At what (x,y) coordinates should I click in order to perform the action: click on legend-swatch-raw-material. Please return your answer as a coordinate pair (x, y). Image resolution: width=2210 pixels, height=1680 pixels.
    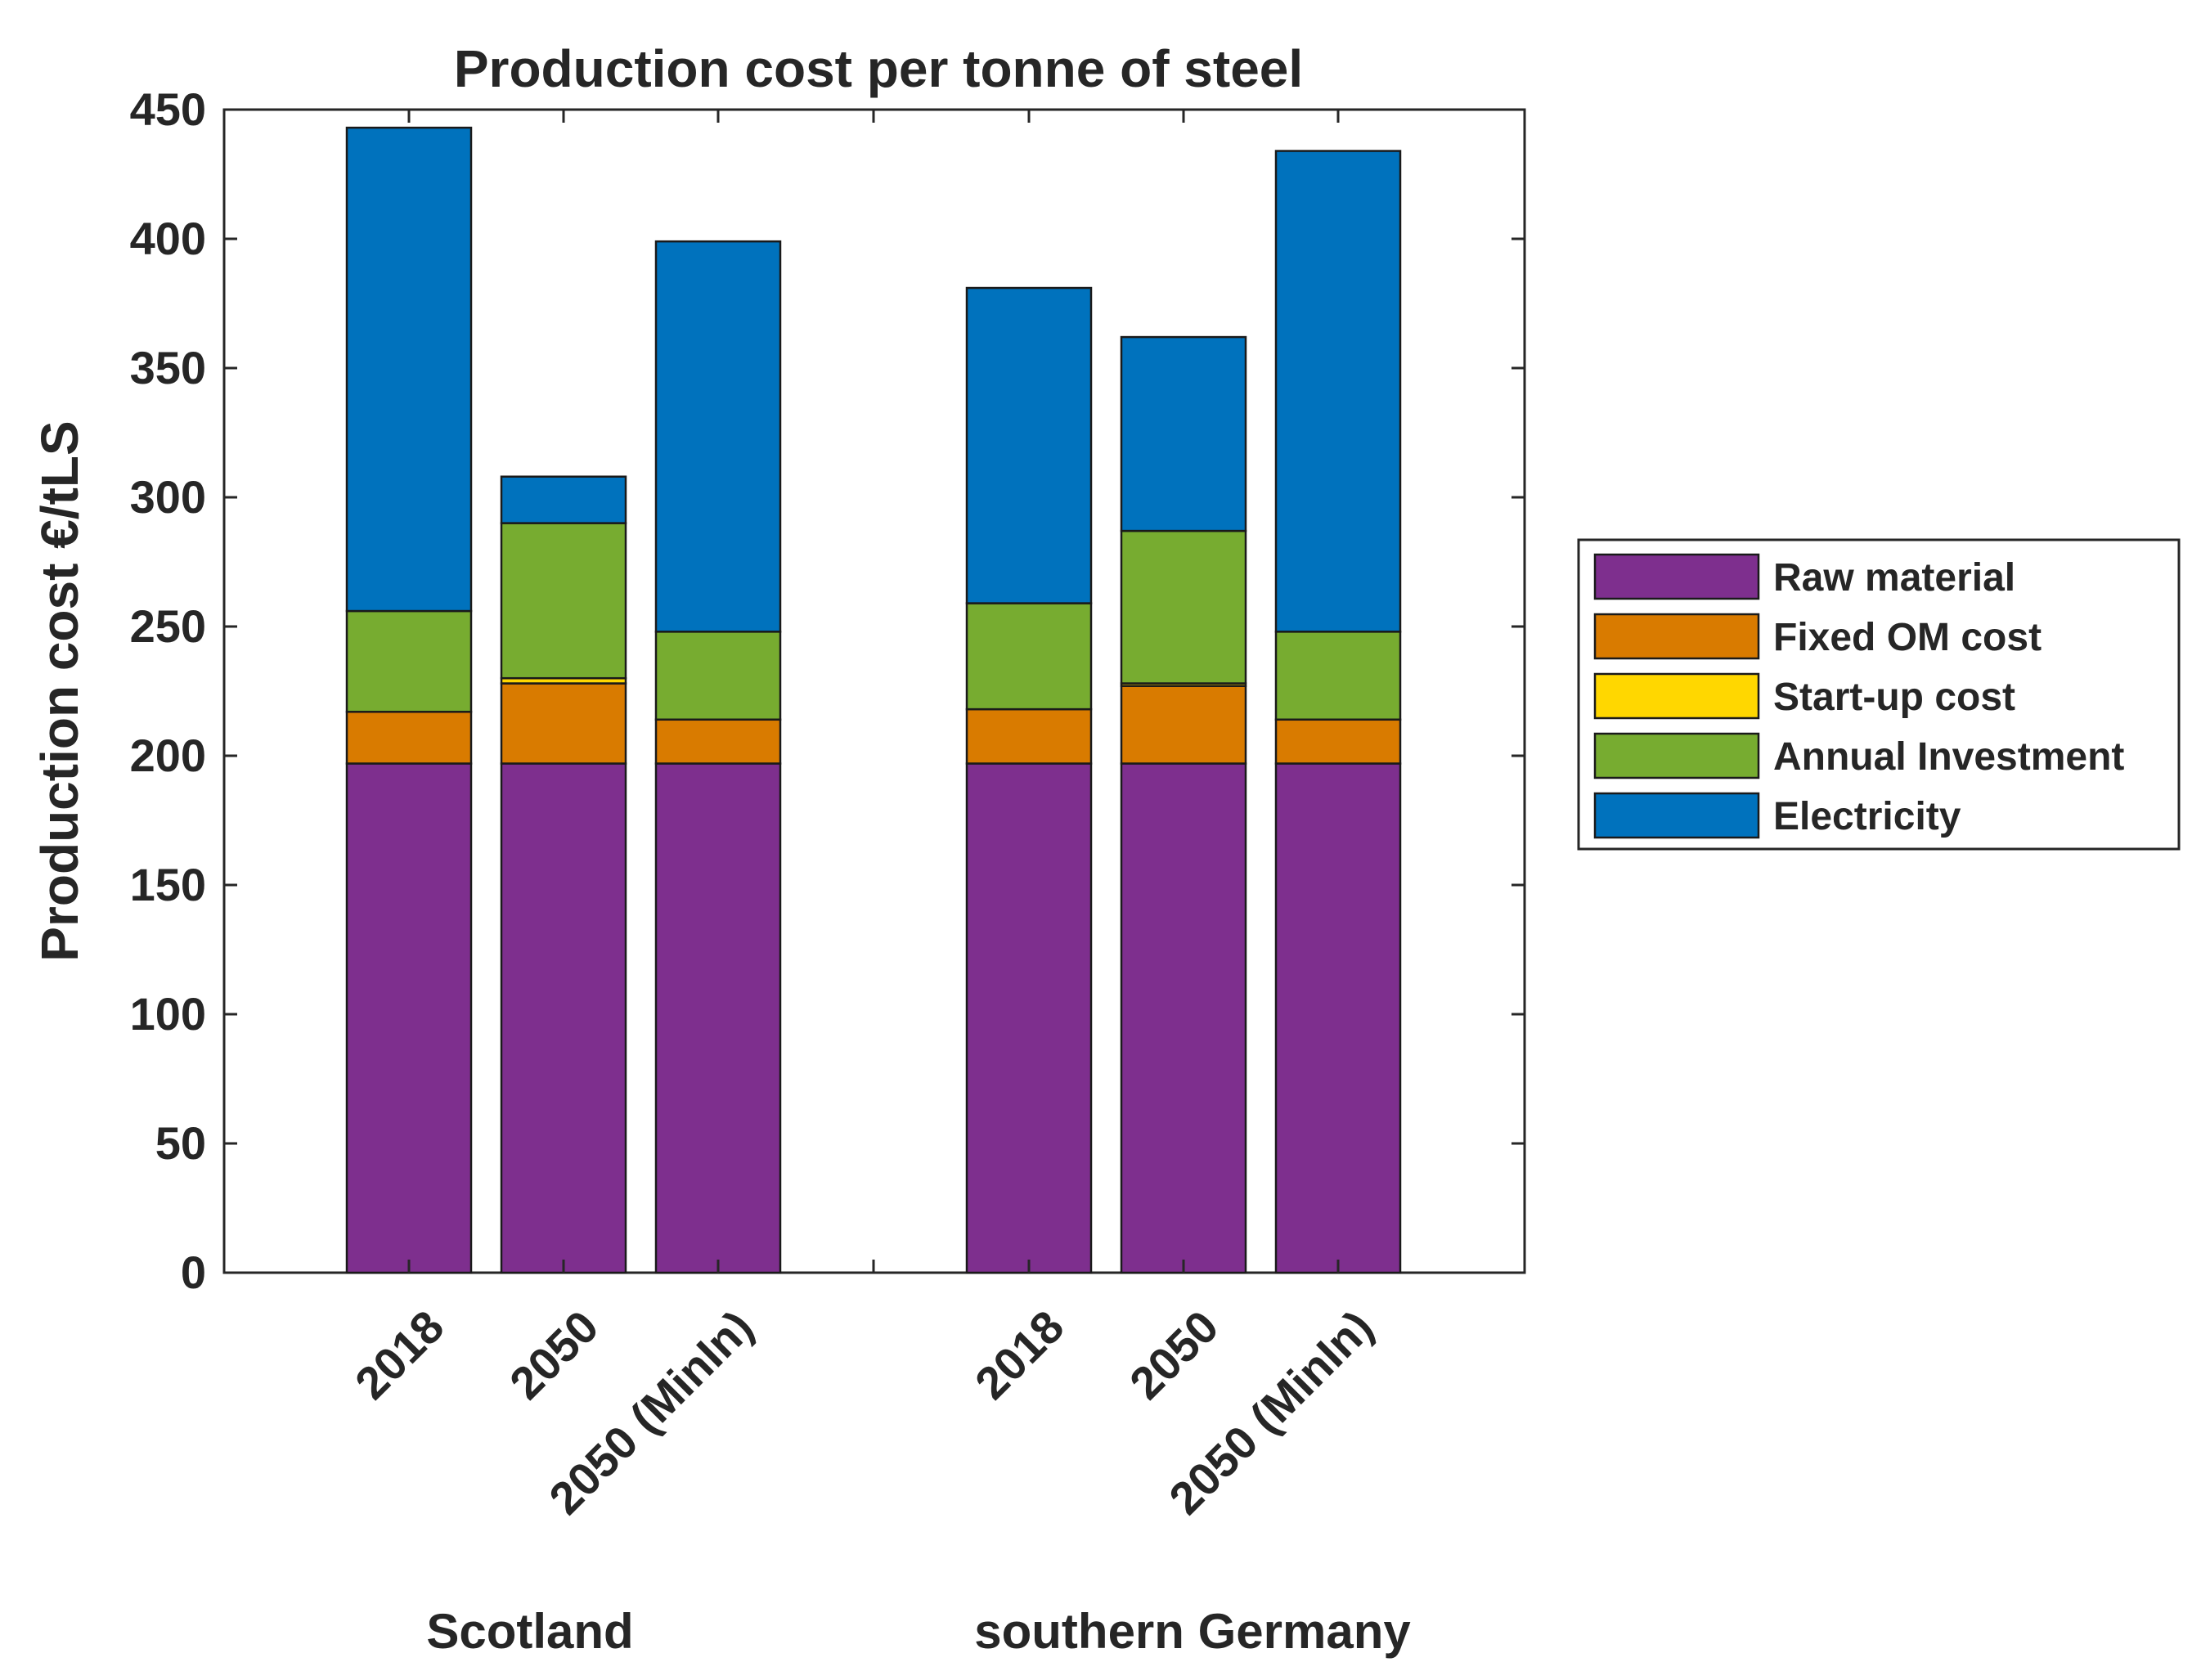
    Looking at the image, I should click on (1677, 576).